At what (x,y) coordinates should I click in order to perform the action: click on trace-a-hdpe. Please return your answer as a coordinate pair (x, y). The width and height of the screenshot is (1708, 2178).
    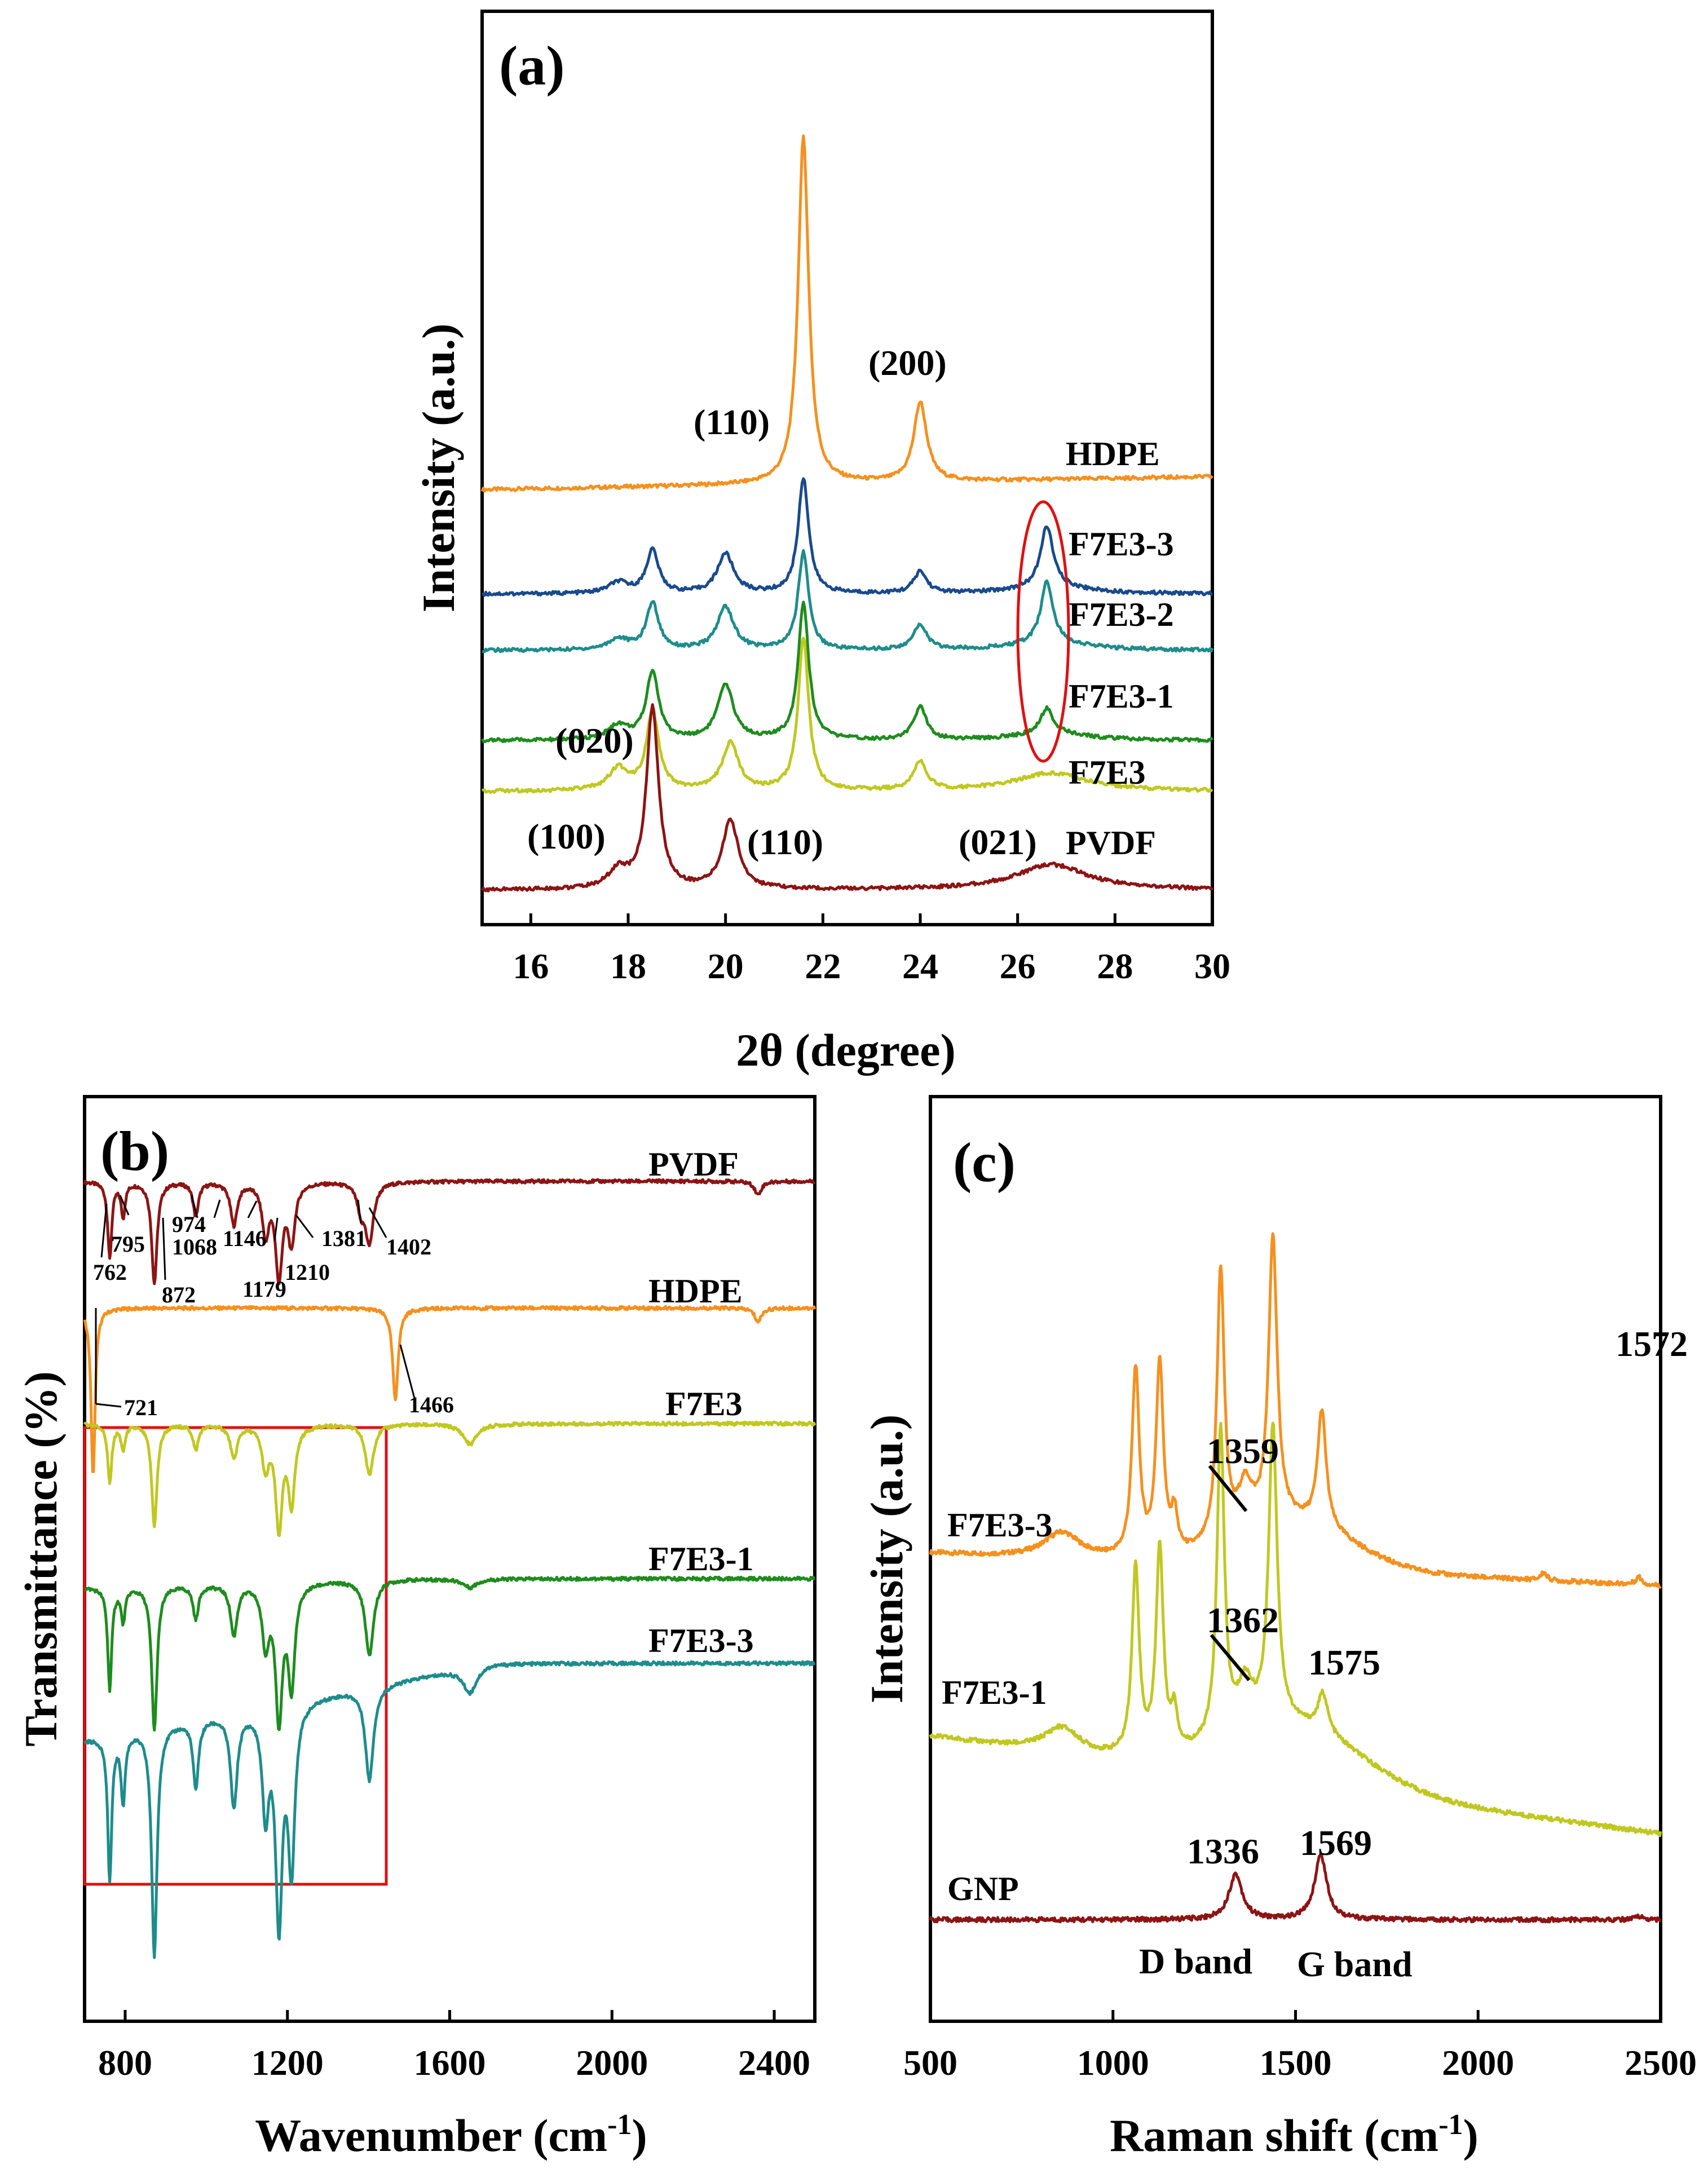
    Looking at the image, I should click on (846, 313).